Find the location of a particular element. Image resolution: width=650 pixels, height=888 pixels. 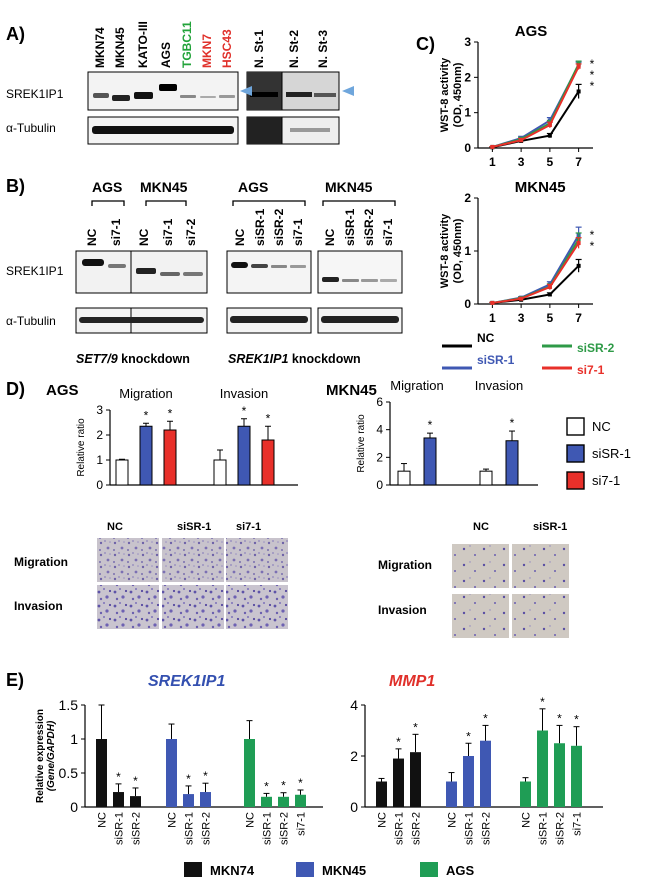

x-tick-label: siSR-1 is located at coordinates (190, 828).